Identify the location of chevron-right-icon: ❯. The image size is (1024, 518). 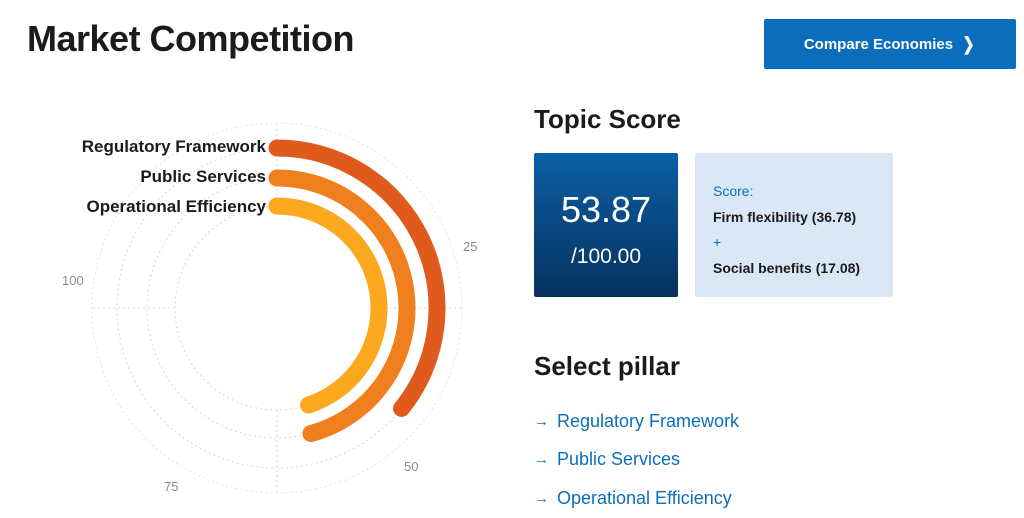
(968, 44).